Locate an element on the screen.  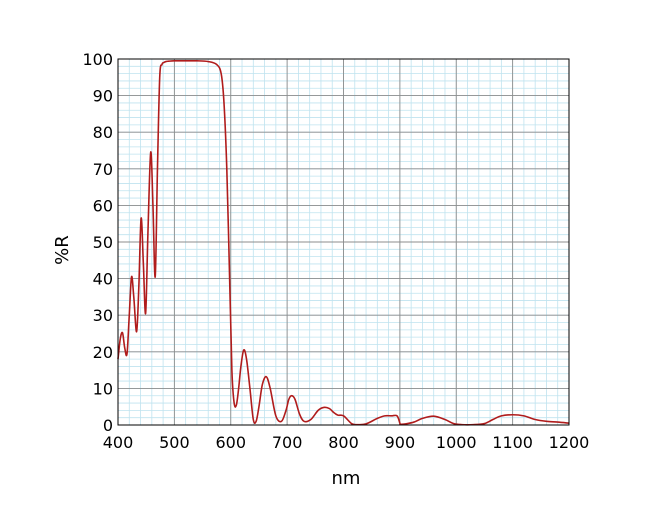
x-tick-labels: 400 500 600 700 800 900 1000 1100 1200 is located at coordinates (346, 442).